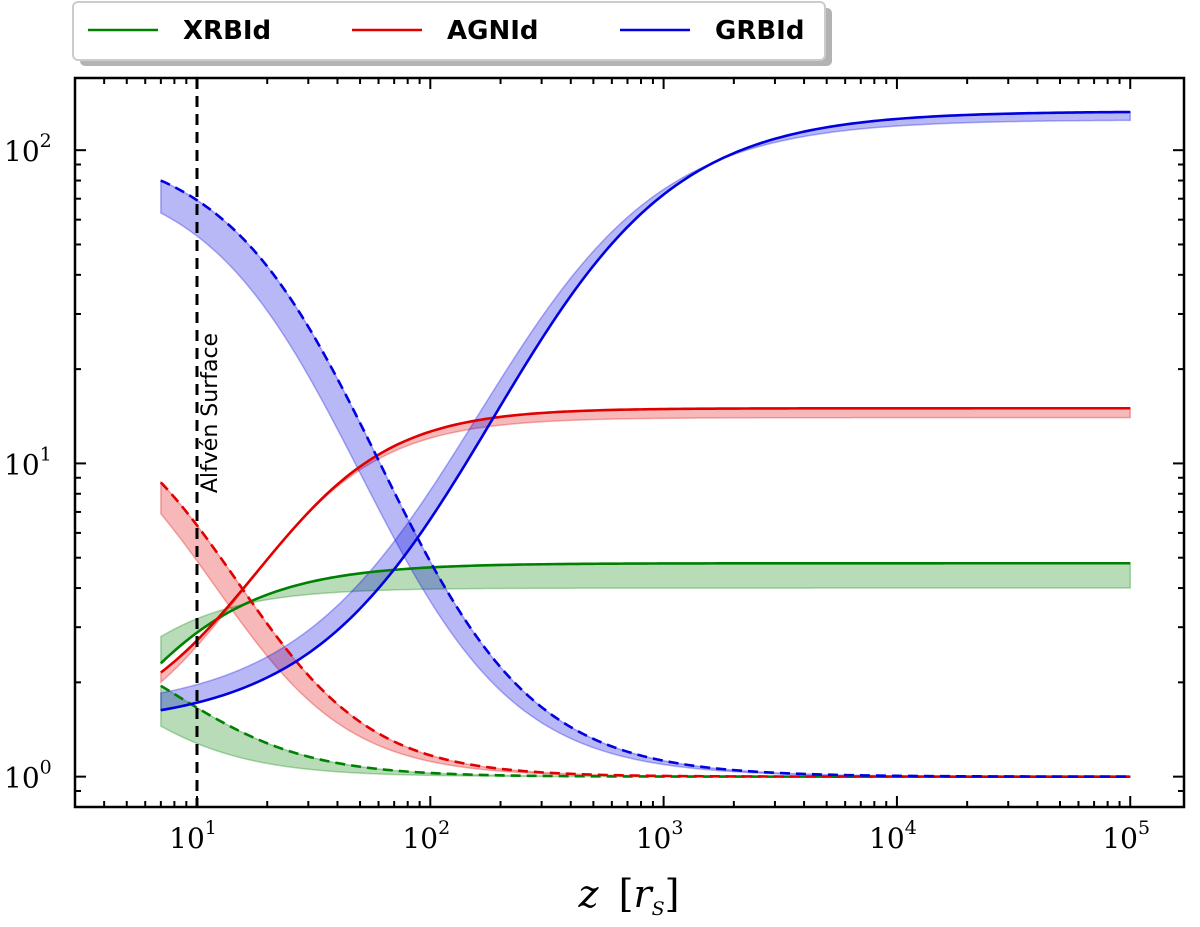  I want to click on x-tick-label: 10¹, so click(193, 836).